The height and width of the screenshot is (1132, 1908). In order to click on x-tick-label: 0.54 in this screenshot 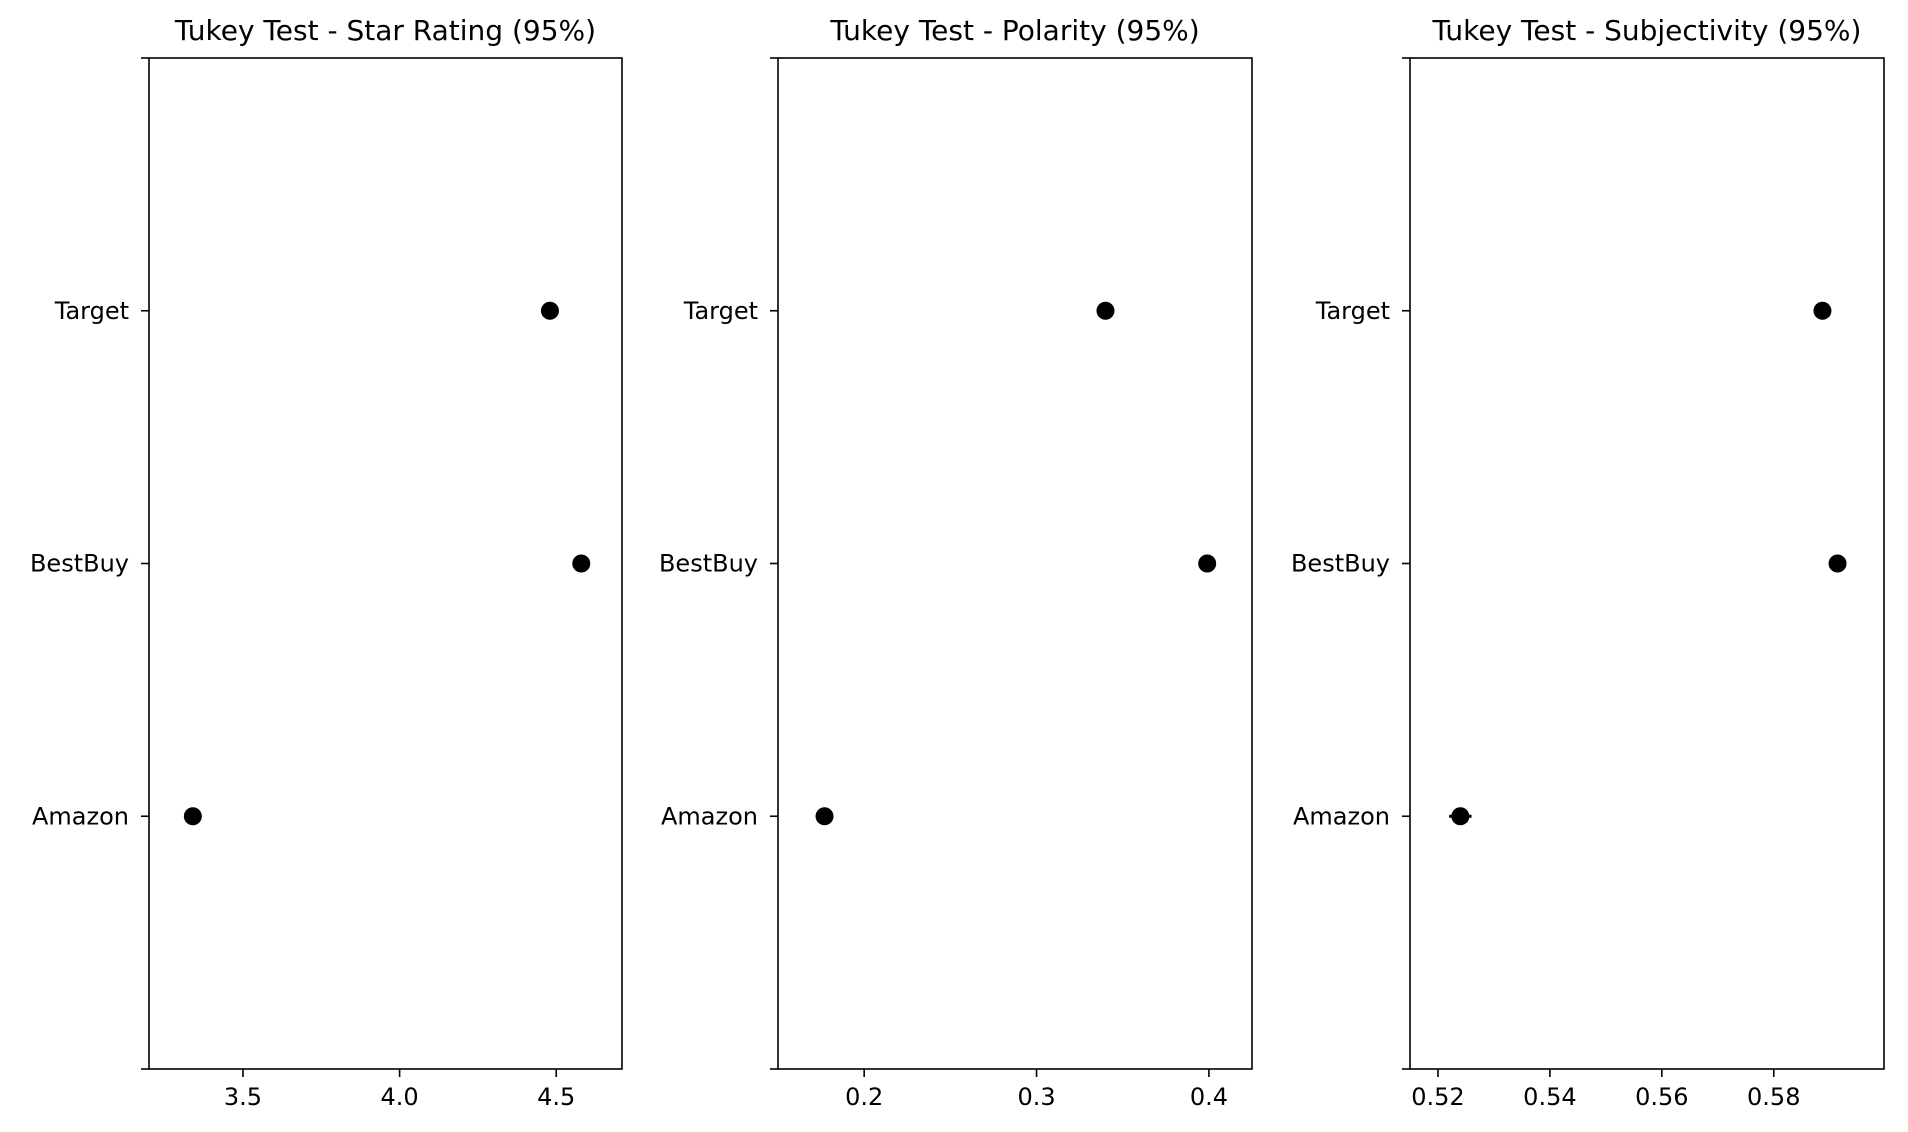, I will do `click(1549, 1097)`.